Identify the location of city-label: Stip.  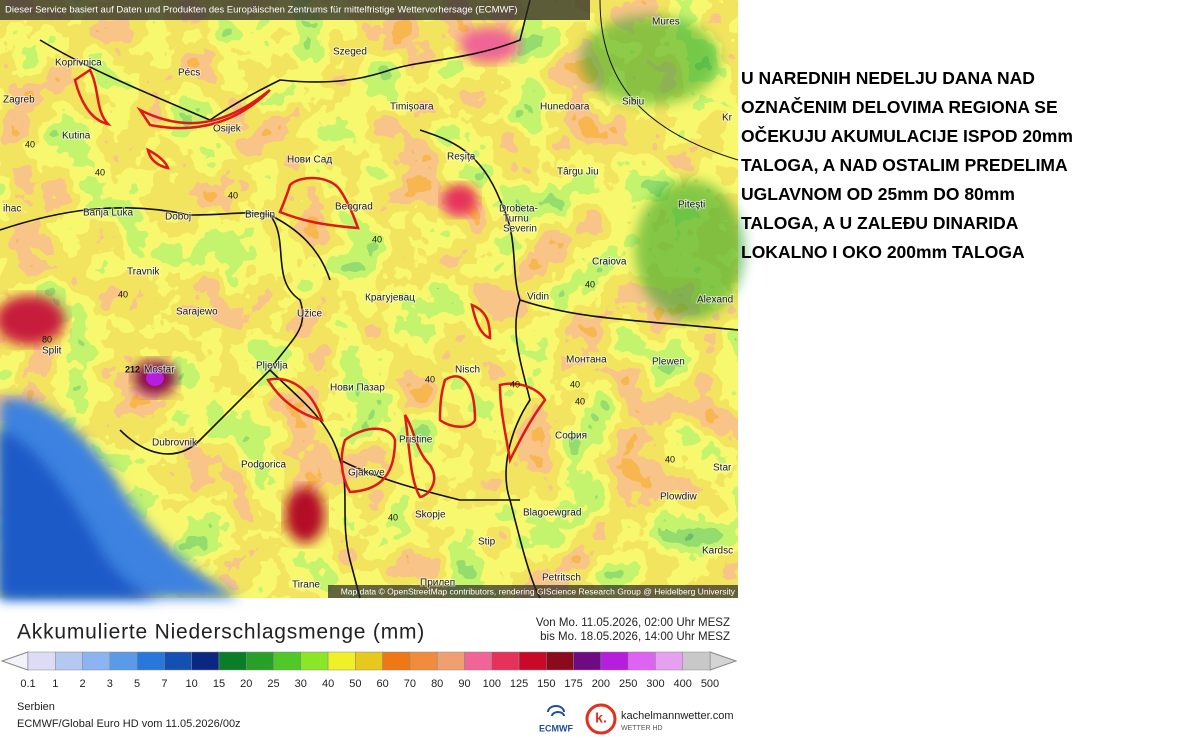
(487, 542).